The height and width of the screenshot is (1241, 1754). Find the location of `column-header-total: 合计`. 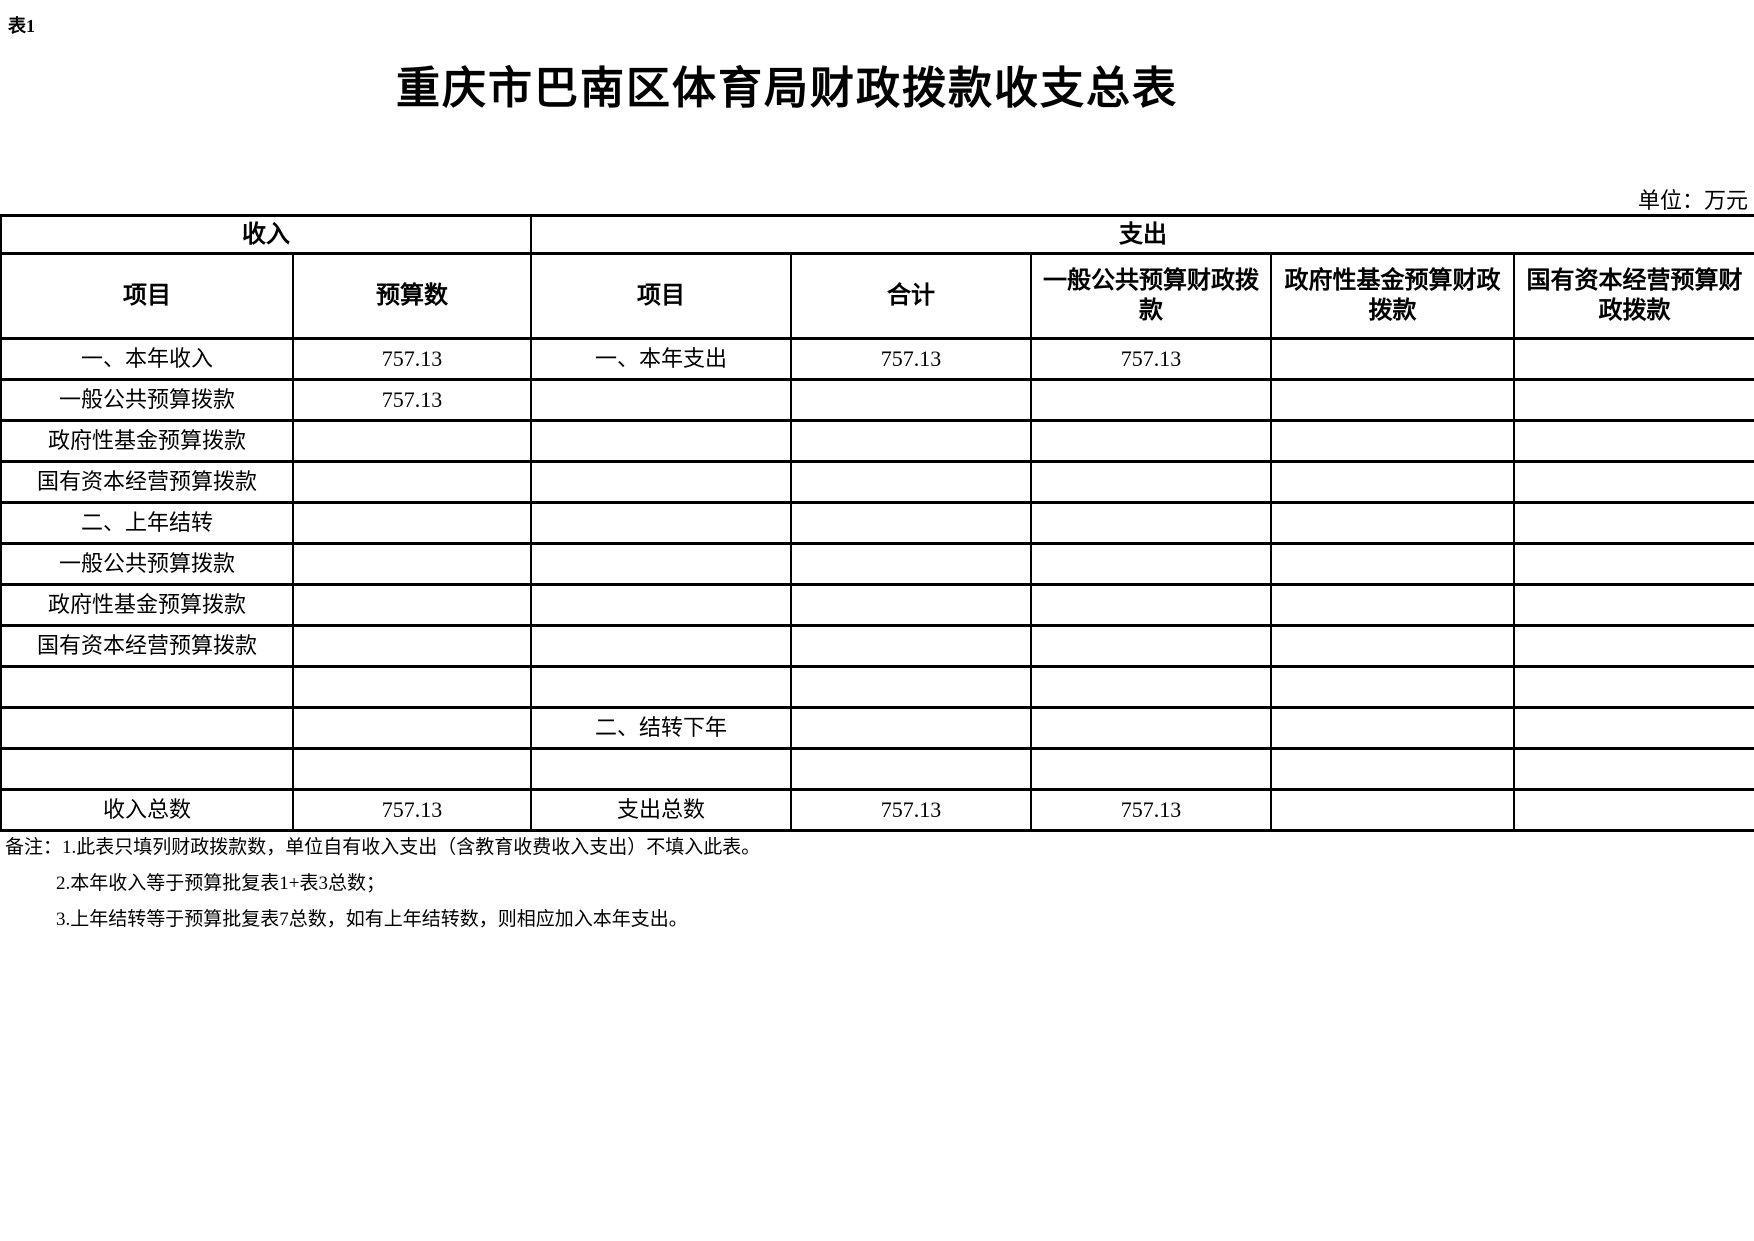

column-header-total: 合计 is located at coordinates (911, 296).